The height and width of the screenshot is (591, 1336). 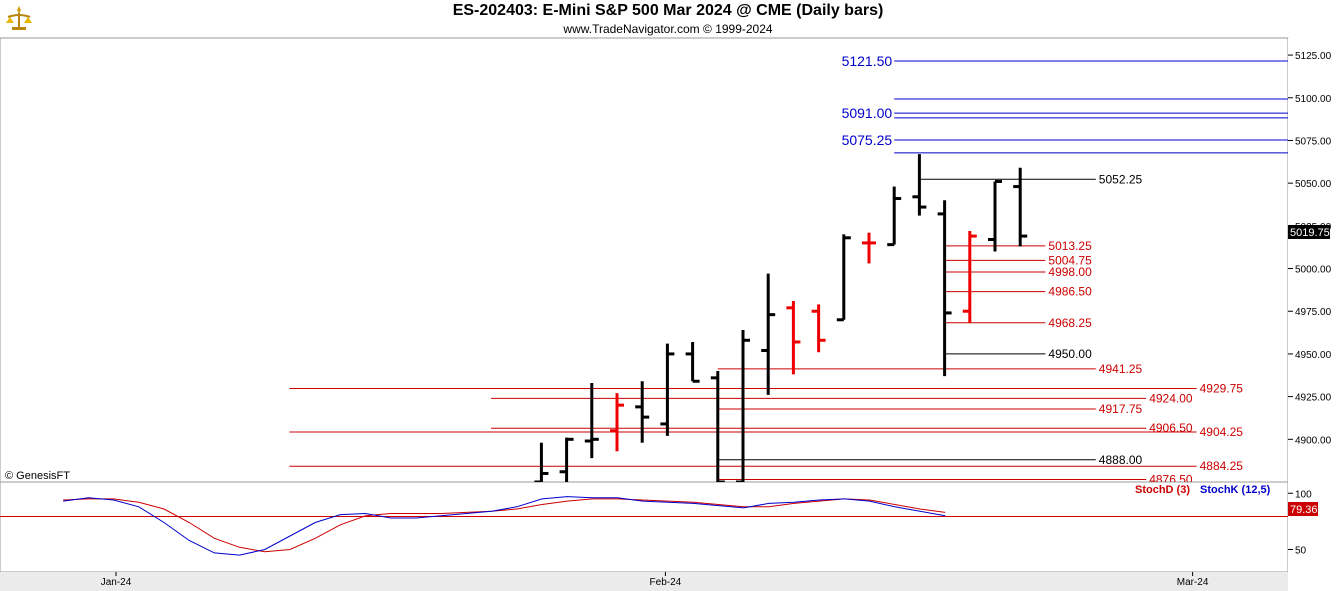 I want to click on price-tick-label: 4975.00, so click(x=1313, y=312).